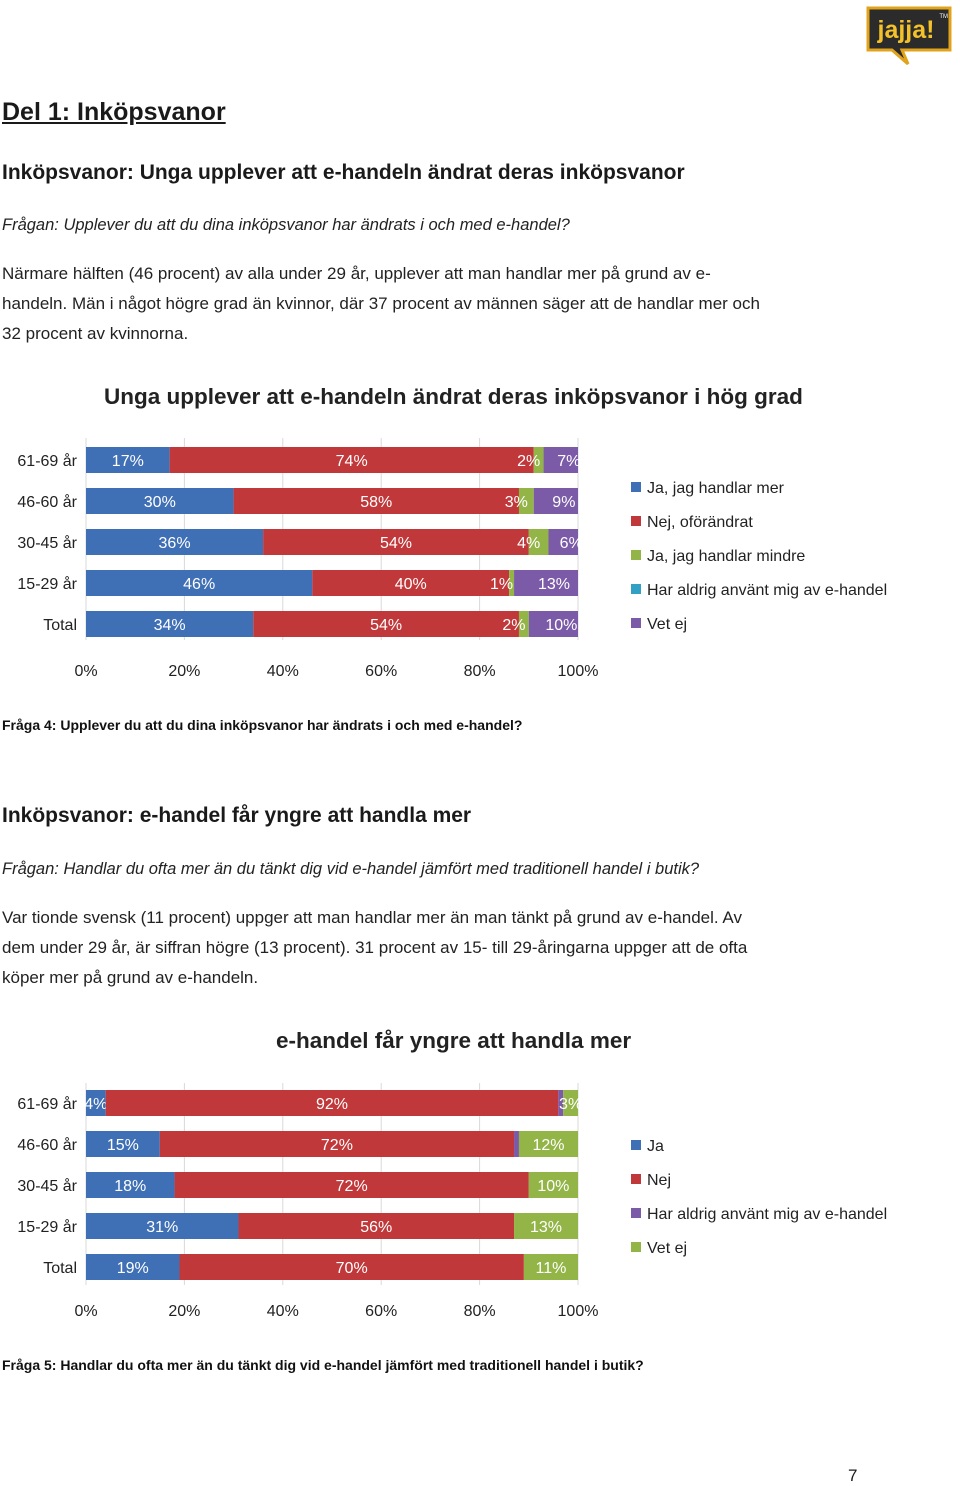 The image size is (960, 1486). What do you see at coordinates (578, 671) in the screenshot?
I see `x-tick-label: 100%` at bounding box center [578, 671].